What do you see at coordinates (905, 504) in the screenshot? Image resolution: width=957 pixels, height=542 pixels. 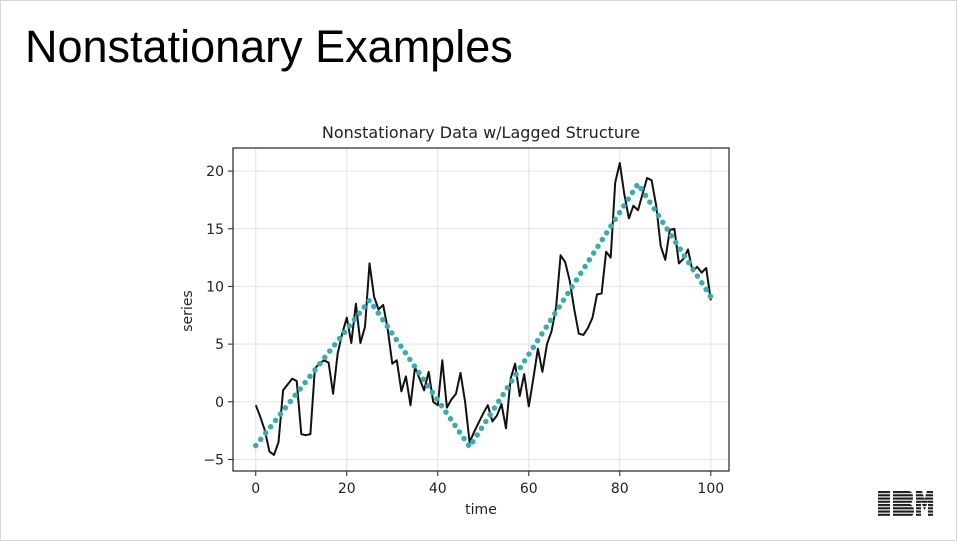 I see `ibm-logo` at bounding box center [905, 504].